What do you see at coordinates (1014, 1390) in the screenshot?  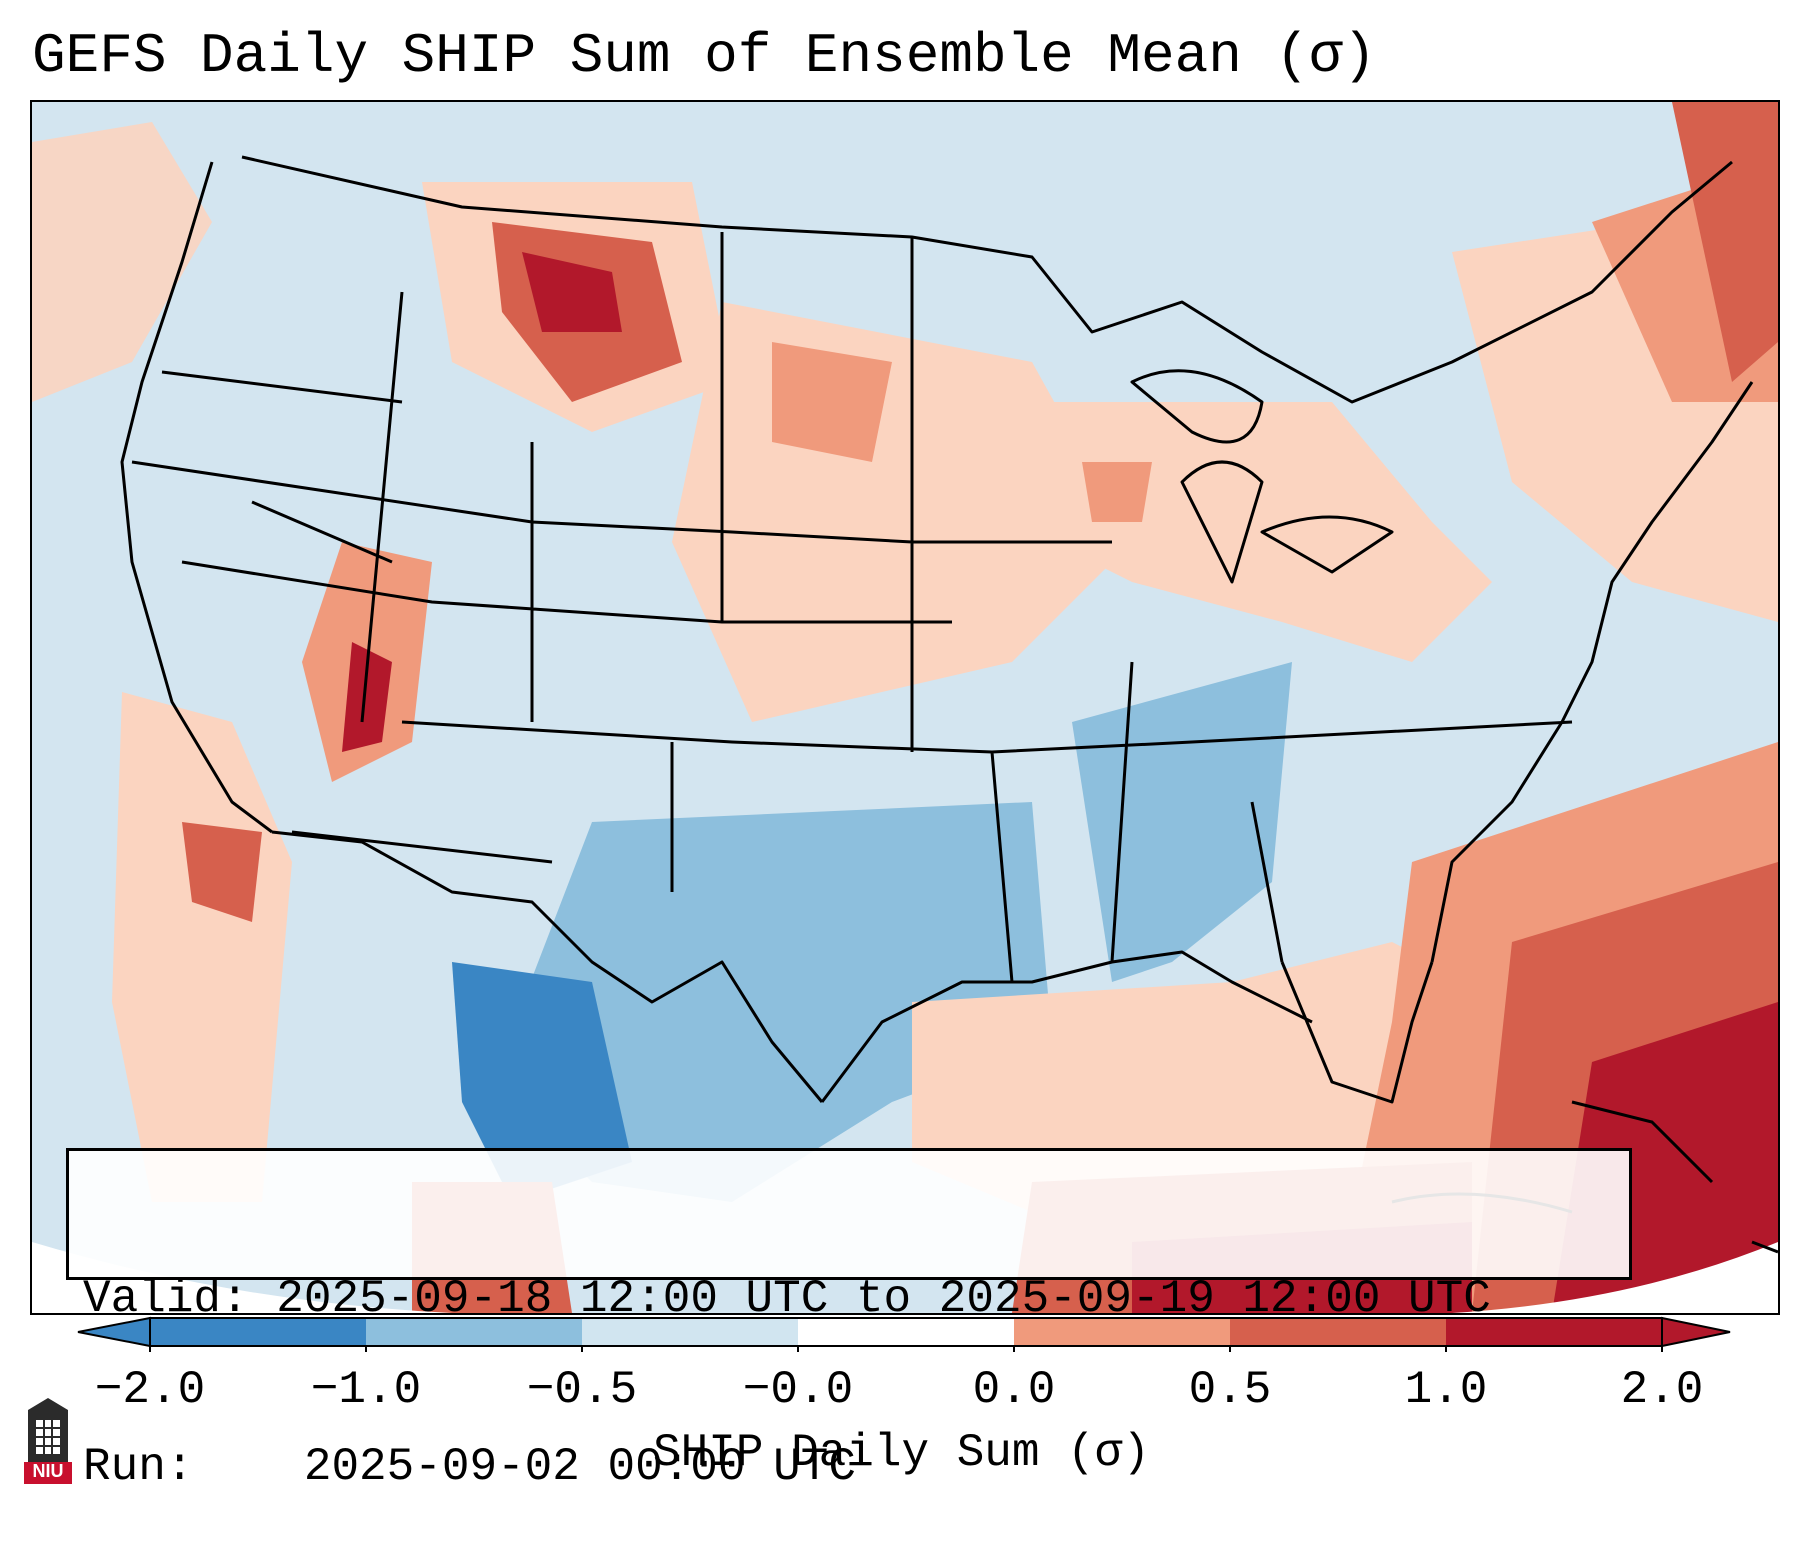 I see `colorbar-tick-label: 0.0` at bounding box center [1014, 1390].